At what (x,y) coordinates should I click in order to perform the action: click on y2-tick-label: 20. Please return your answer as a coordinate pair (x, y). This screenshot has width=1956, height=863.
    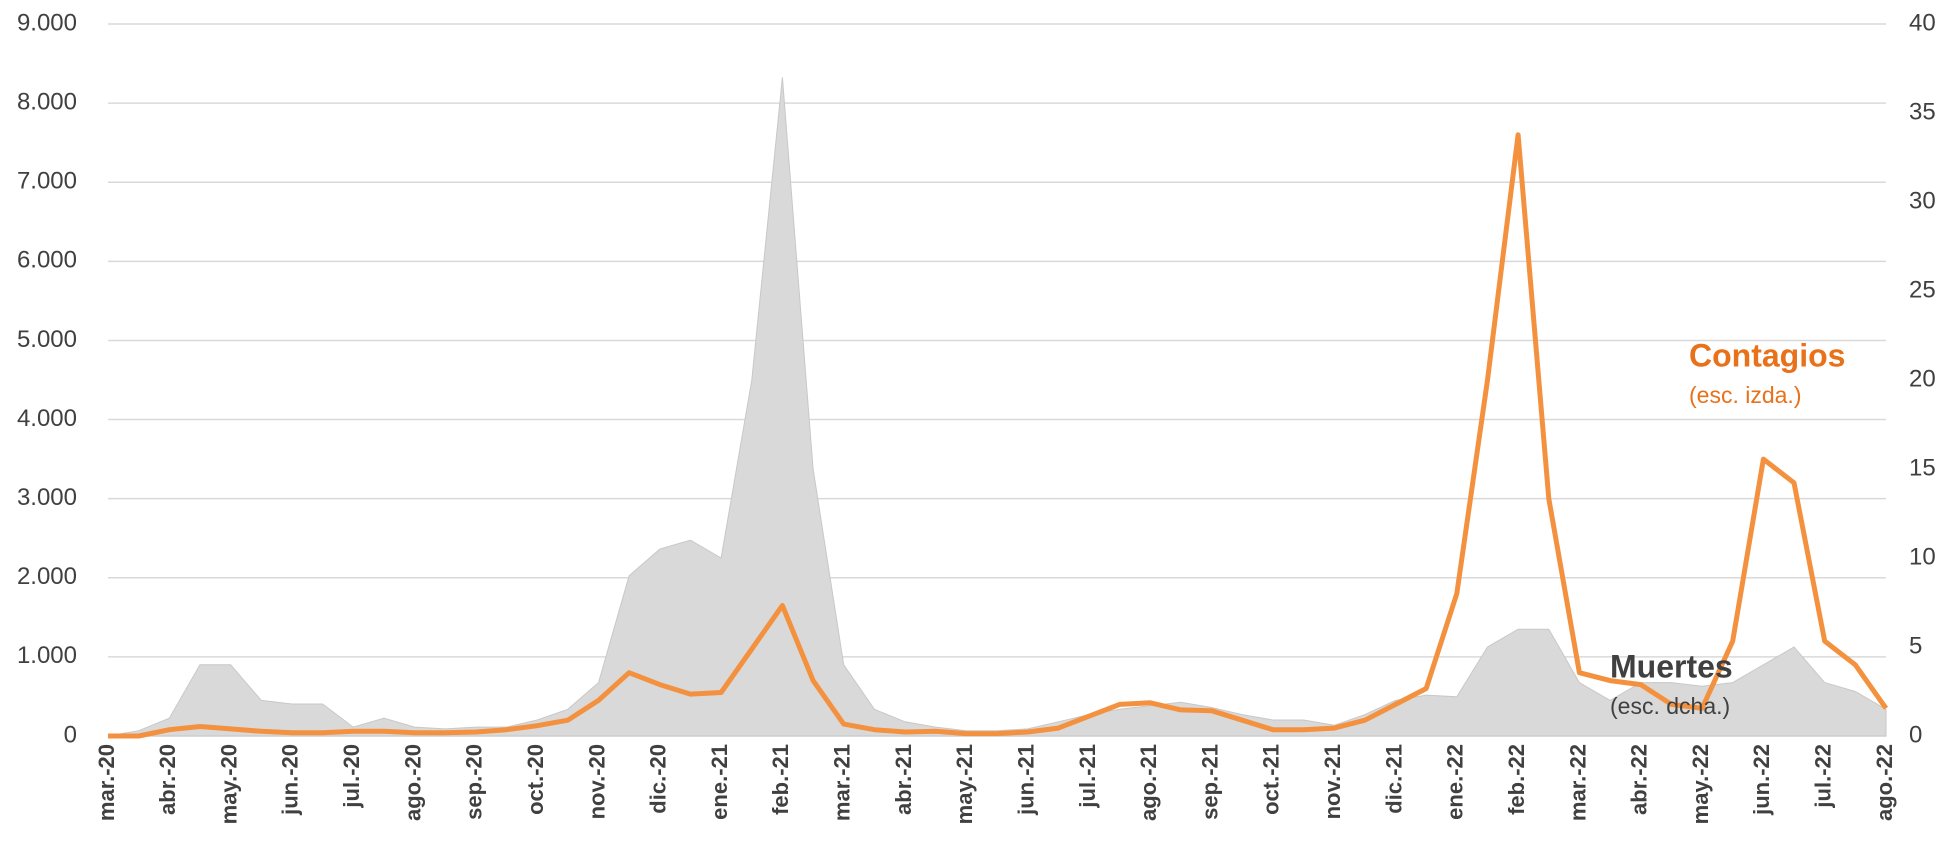
    Looking at the image, I should click on (1922, 378).